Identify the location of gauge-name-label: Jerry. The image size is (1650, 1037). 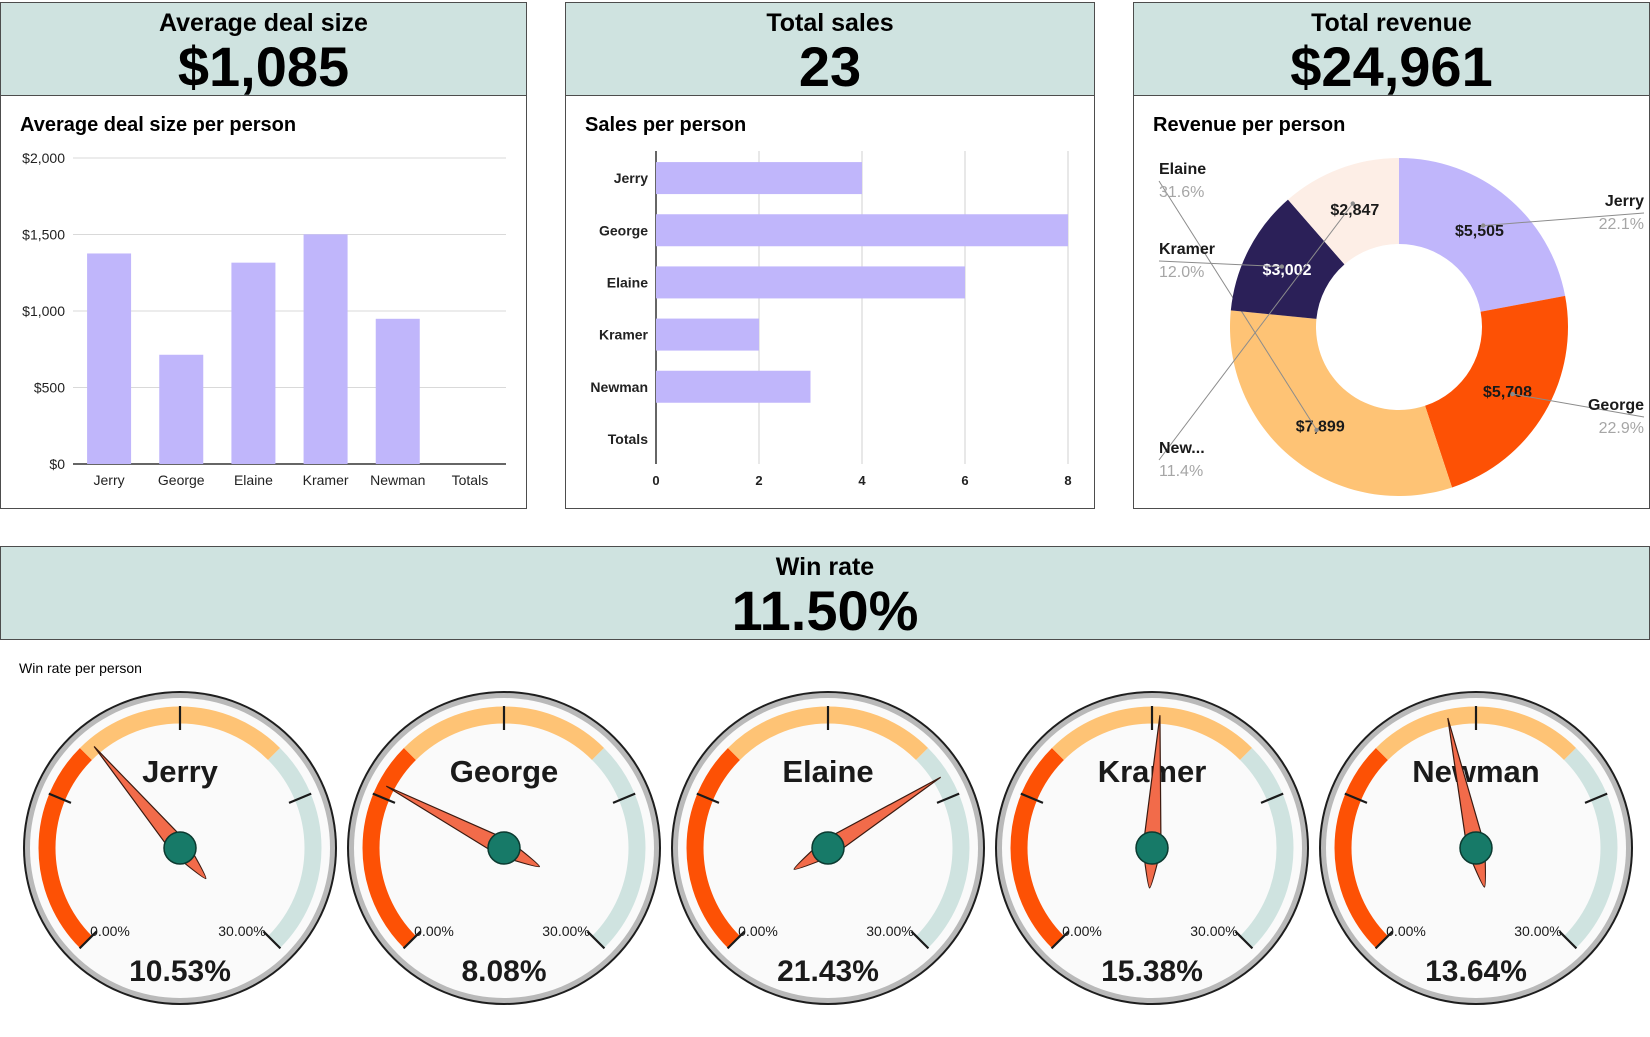
(180, 771).